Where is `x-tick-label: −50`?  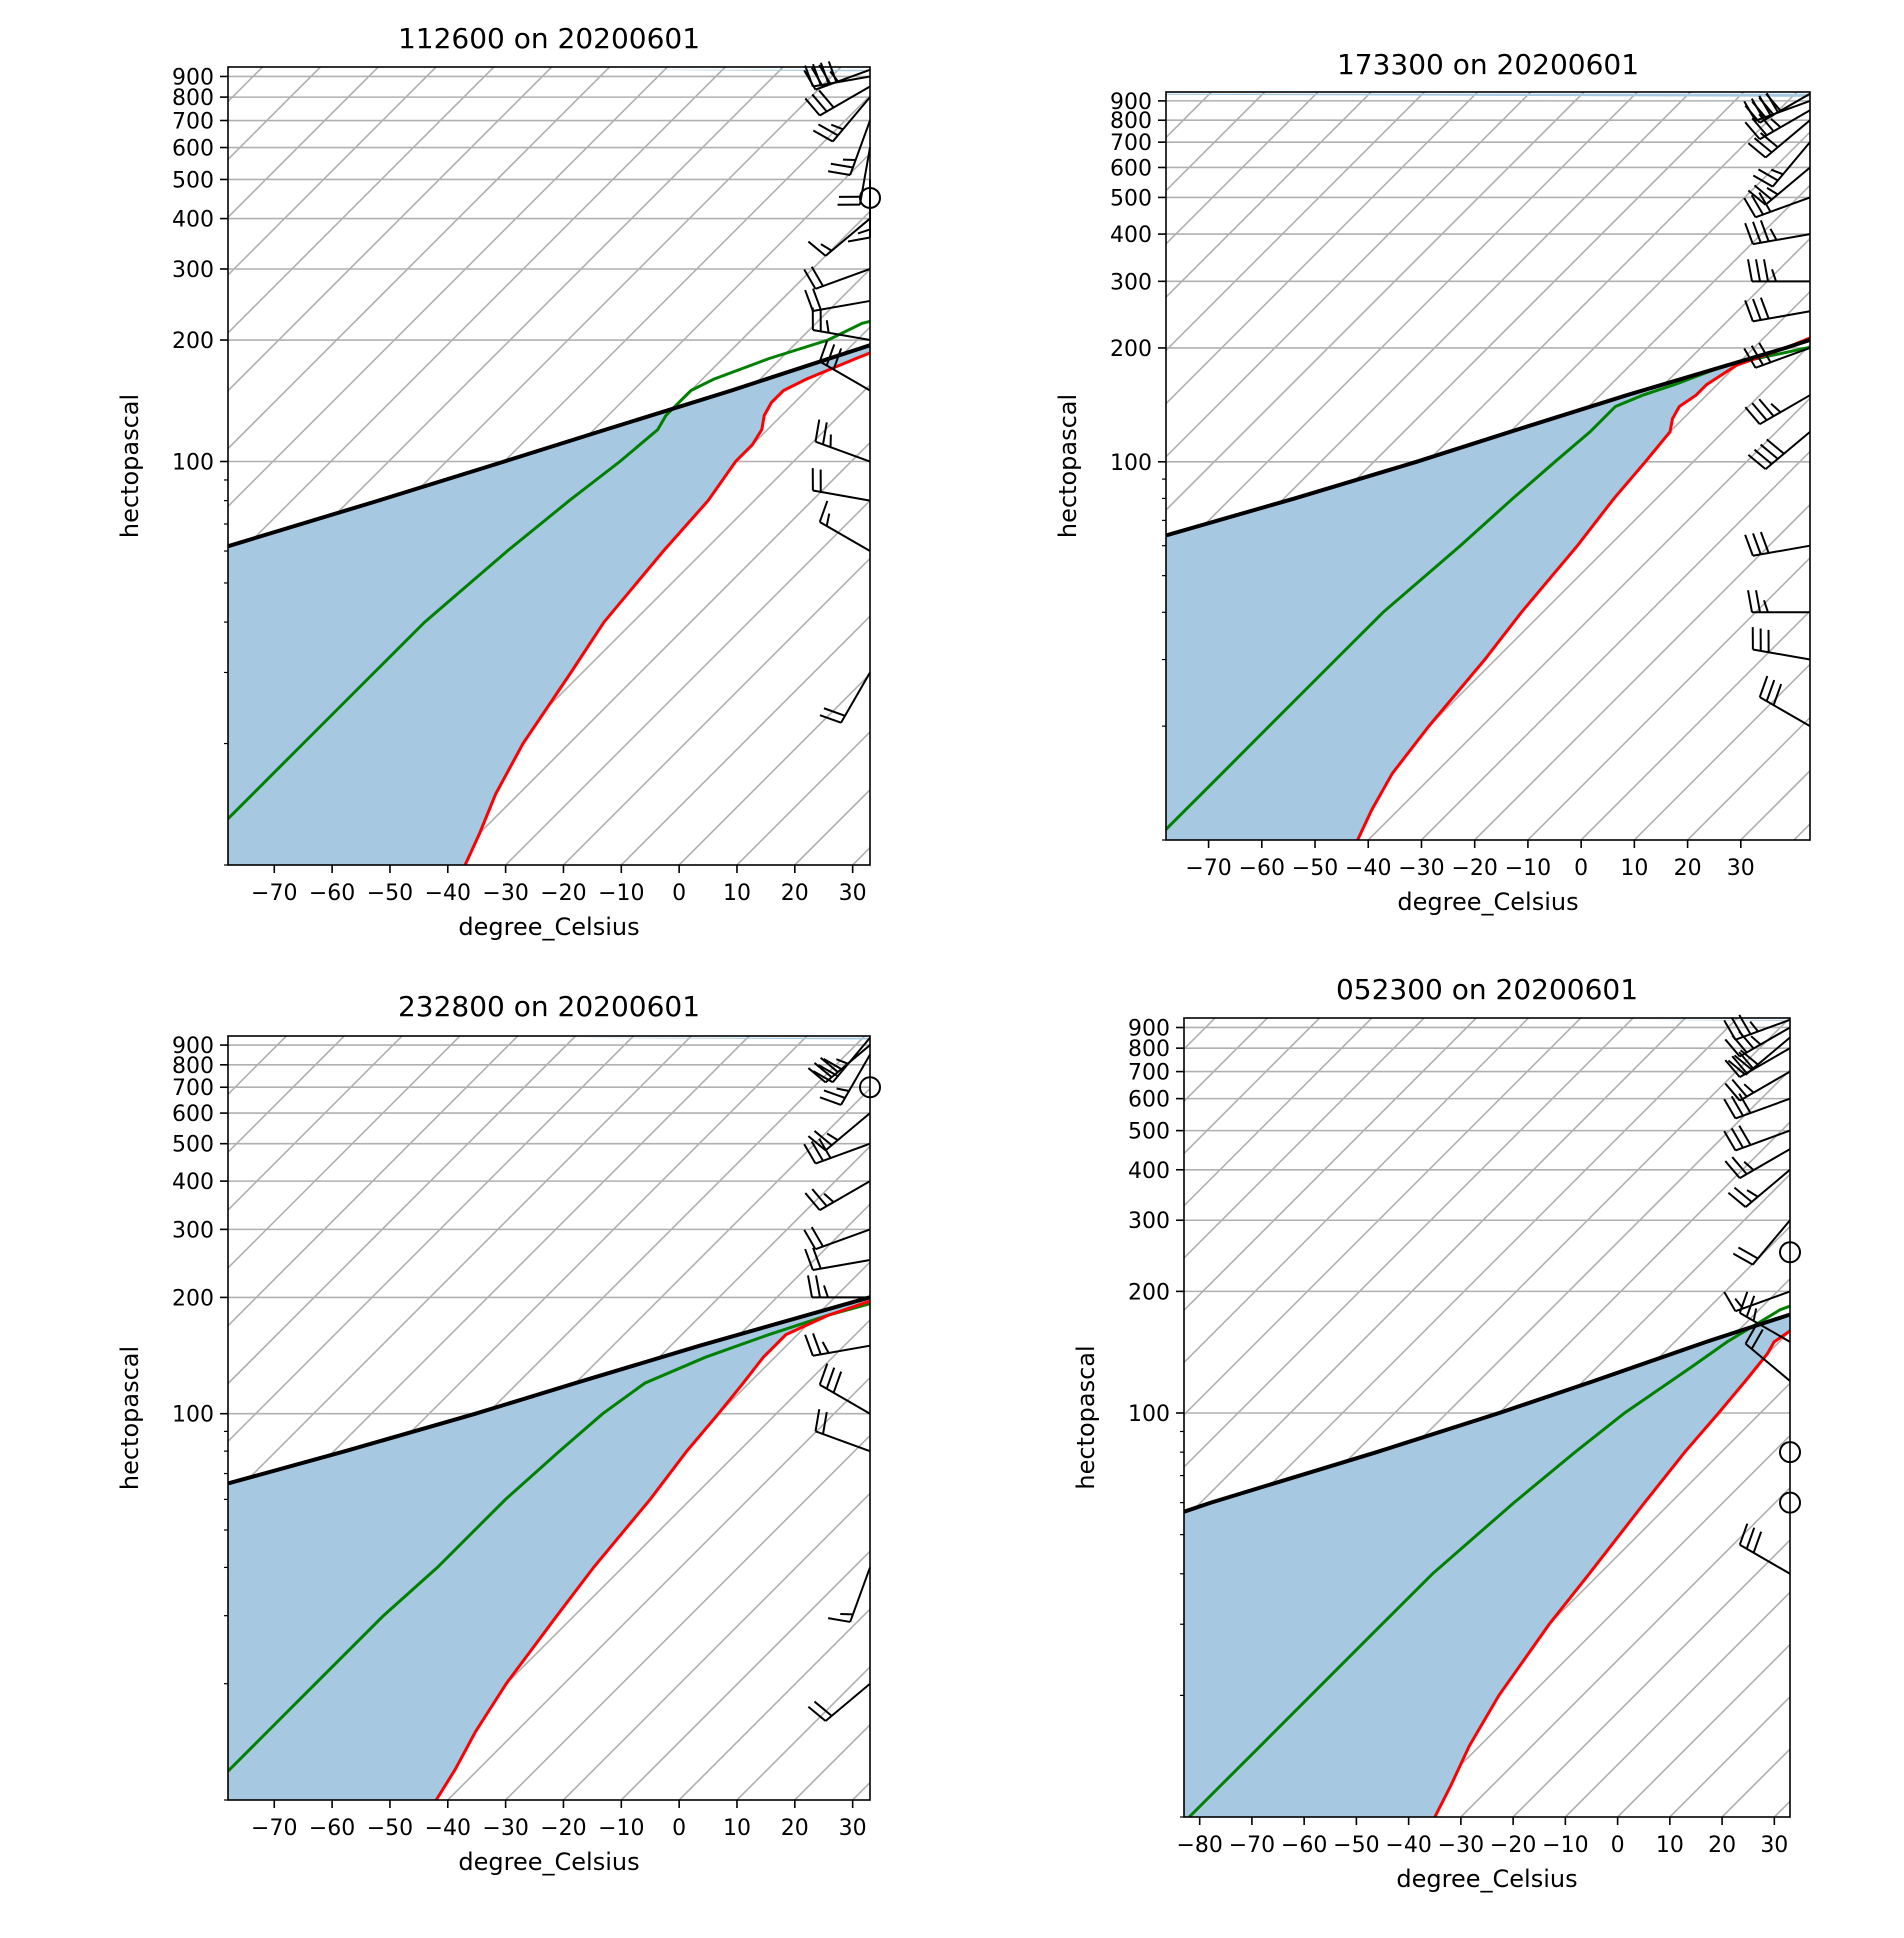
x-tick-label: −50 is located at coordinates (1356, 1845).